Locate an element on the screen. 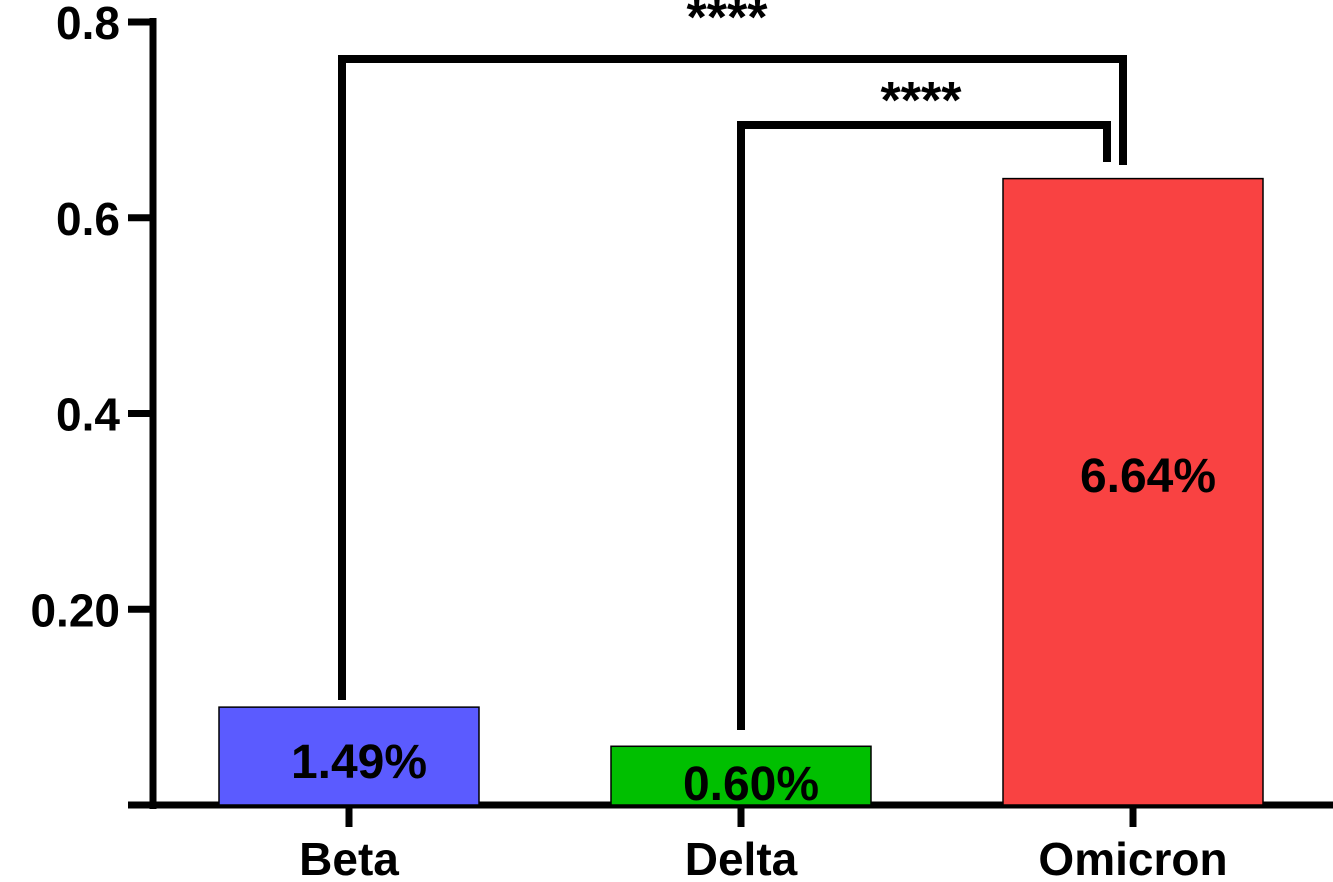 This screenshot has height=882, width=1333. bar-beta is located at coordinates (349, 756).